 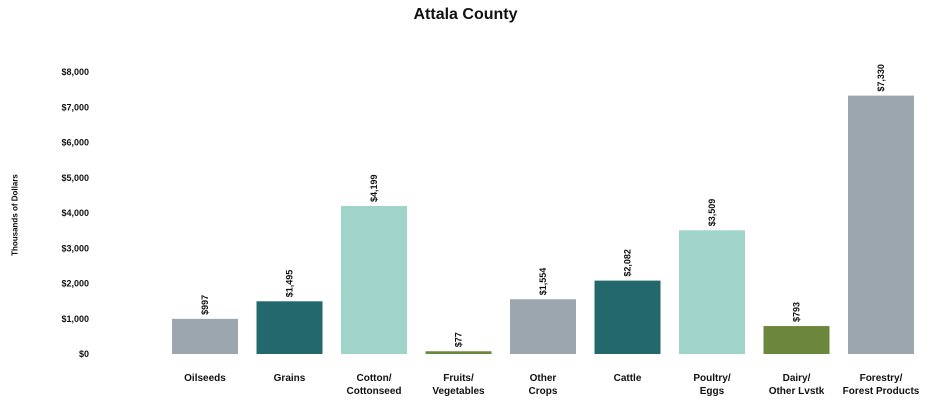 What do you see at coordinates (374, 385) in the screenshot?
I see `category-label: Cotton/Cottonseed` at bounding box center [374, 385].